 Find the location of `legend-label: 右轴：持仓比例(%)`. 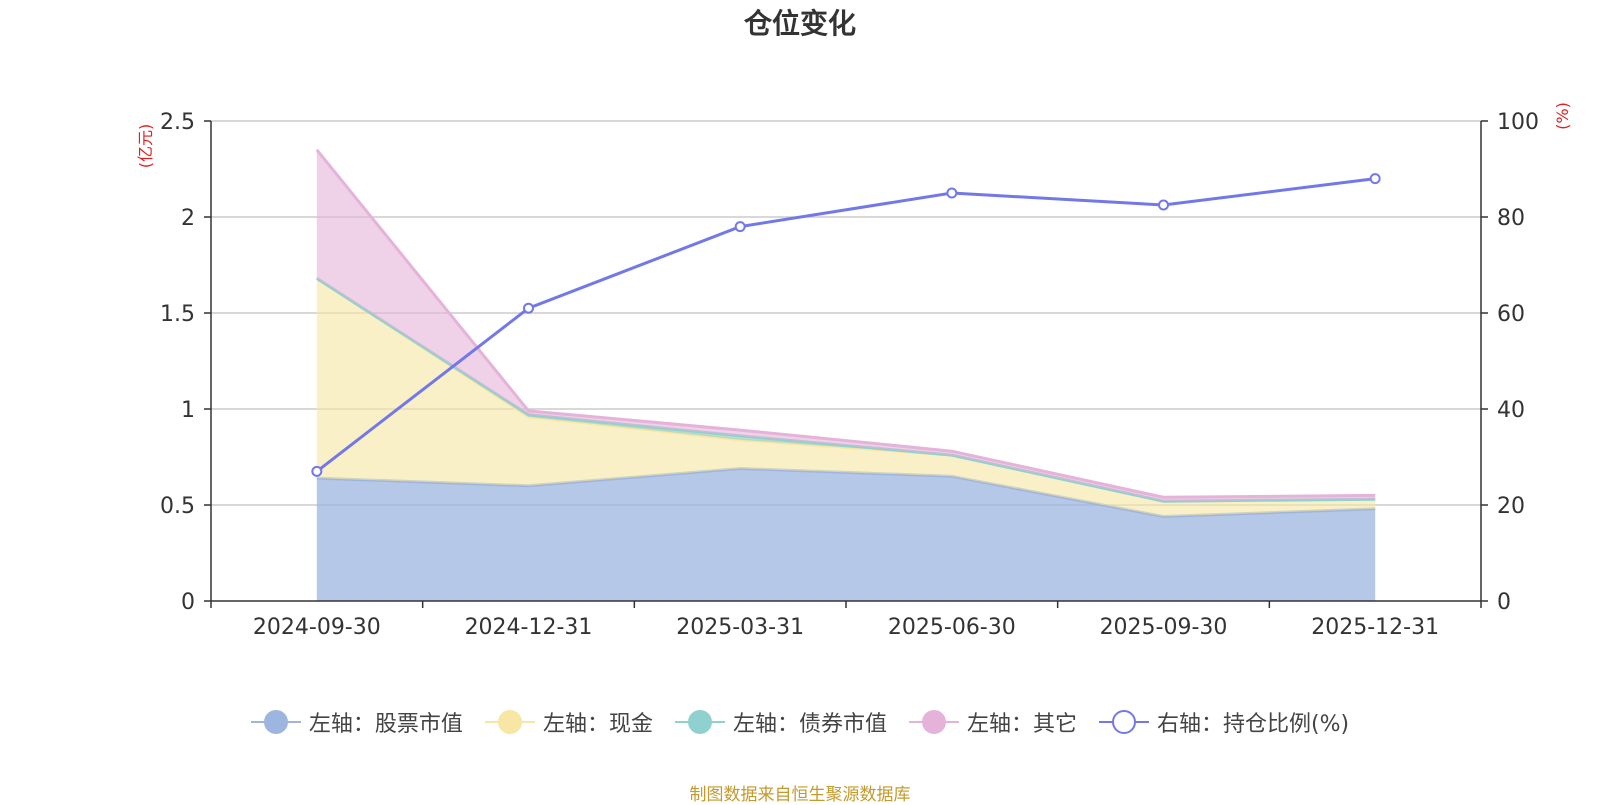

legend-label: 右轴：持仓比例(%) is located at coordinates (1253, 724).